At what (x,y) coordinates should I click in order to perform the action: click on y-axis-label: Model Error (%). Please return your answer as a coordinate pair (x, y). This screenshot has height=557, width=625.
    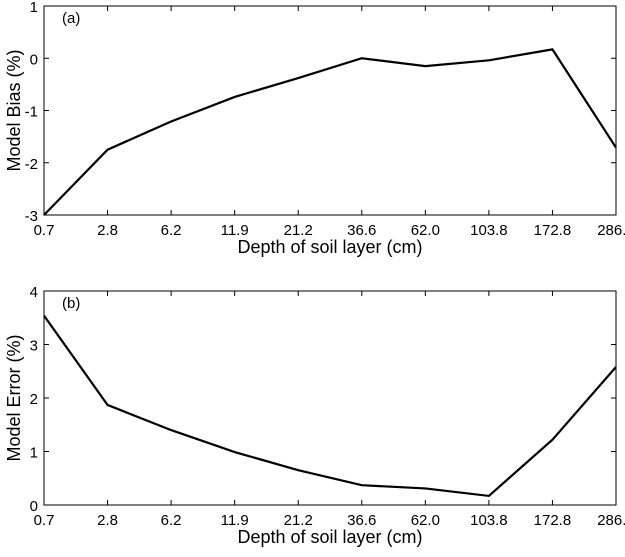
    Looking at the image, I should click on (14, 397).